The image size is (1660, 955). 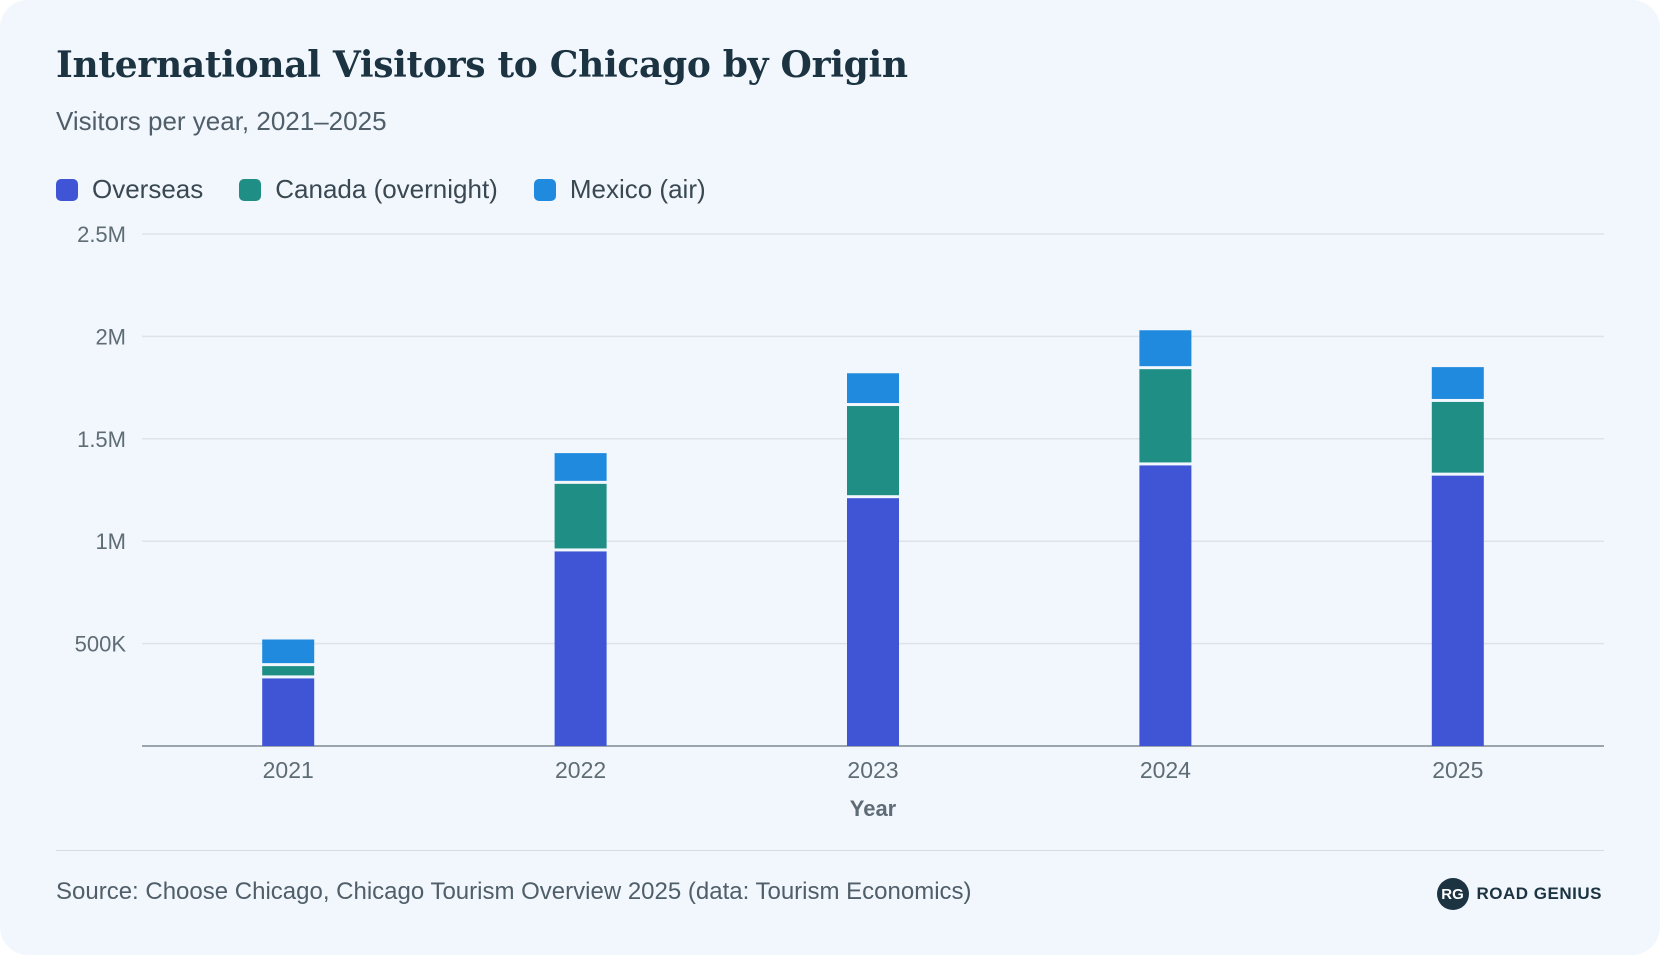 What do you see at coordinates (101, 644) in the screenshot?
I see `y-tick-label: 500K` at bounding box center [101, 644].